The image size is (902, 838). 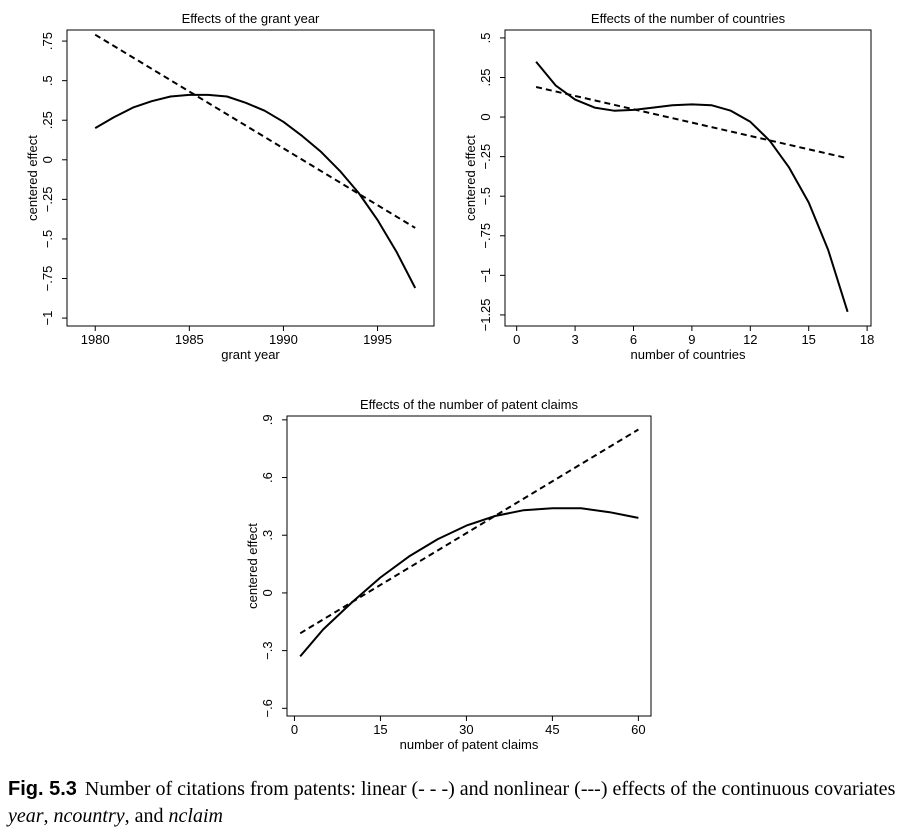 What do you see at coordinates (26, 816) in the screenshot?
I see `caption-var-year: year` at bounding box center [26, 816].